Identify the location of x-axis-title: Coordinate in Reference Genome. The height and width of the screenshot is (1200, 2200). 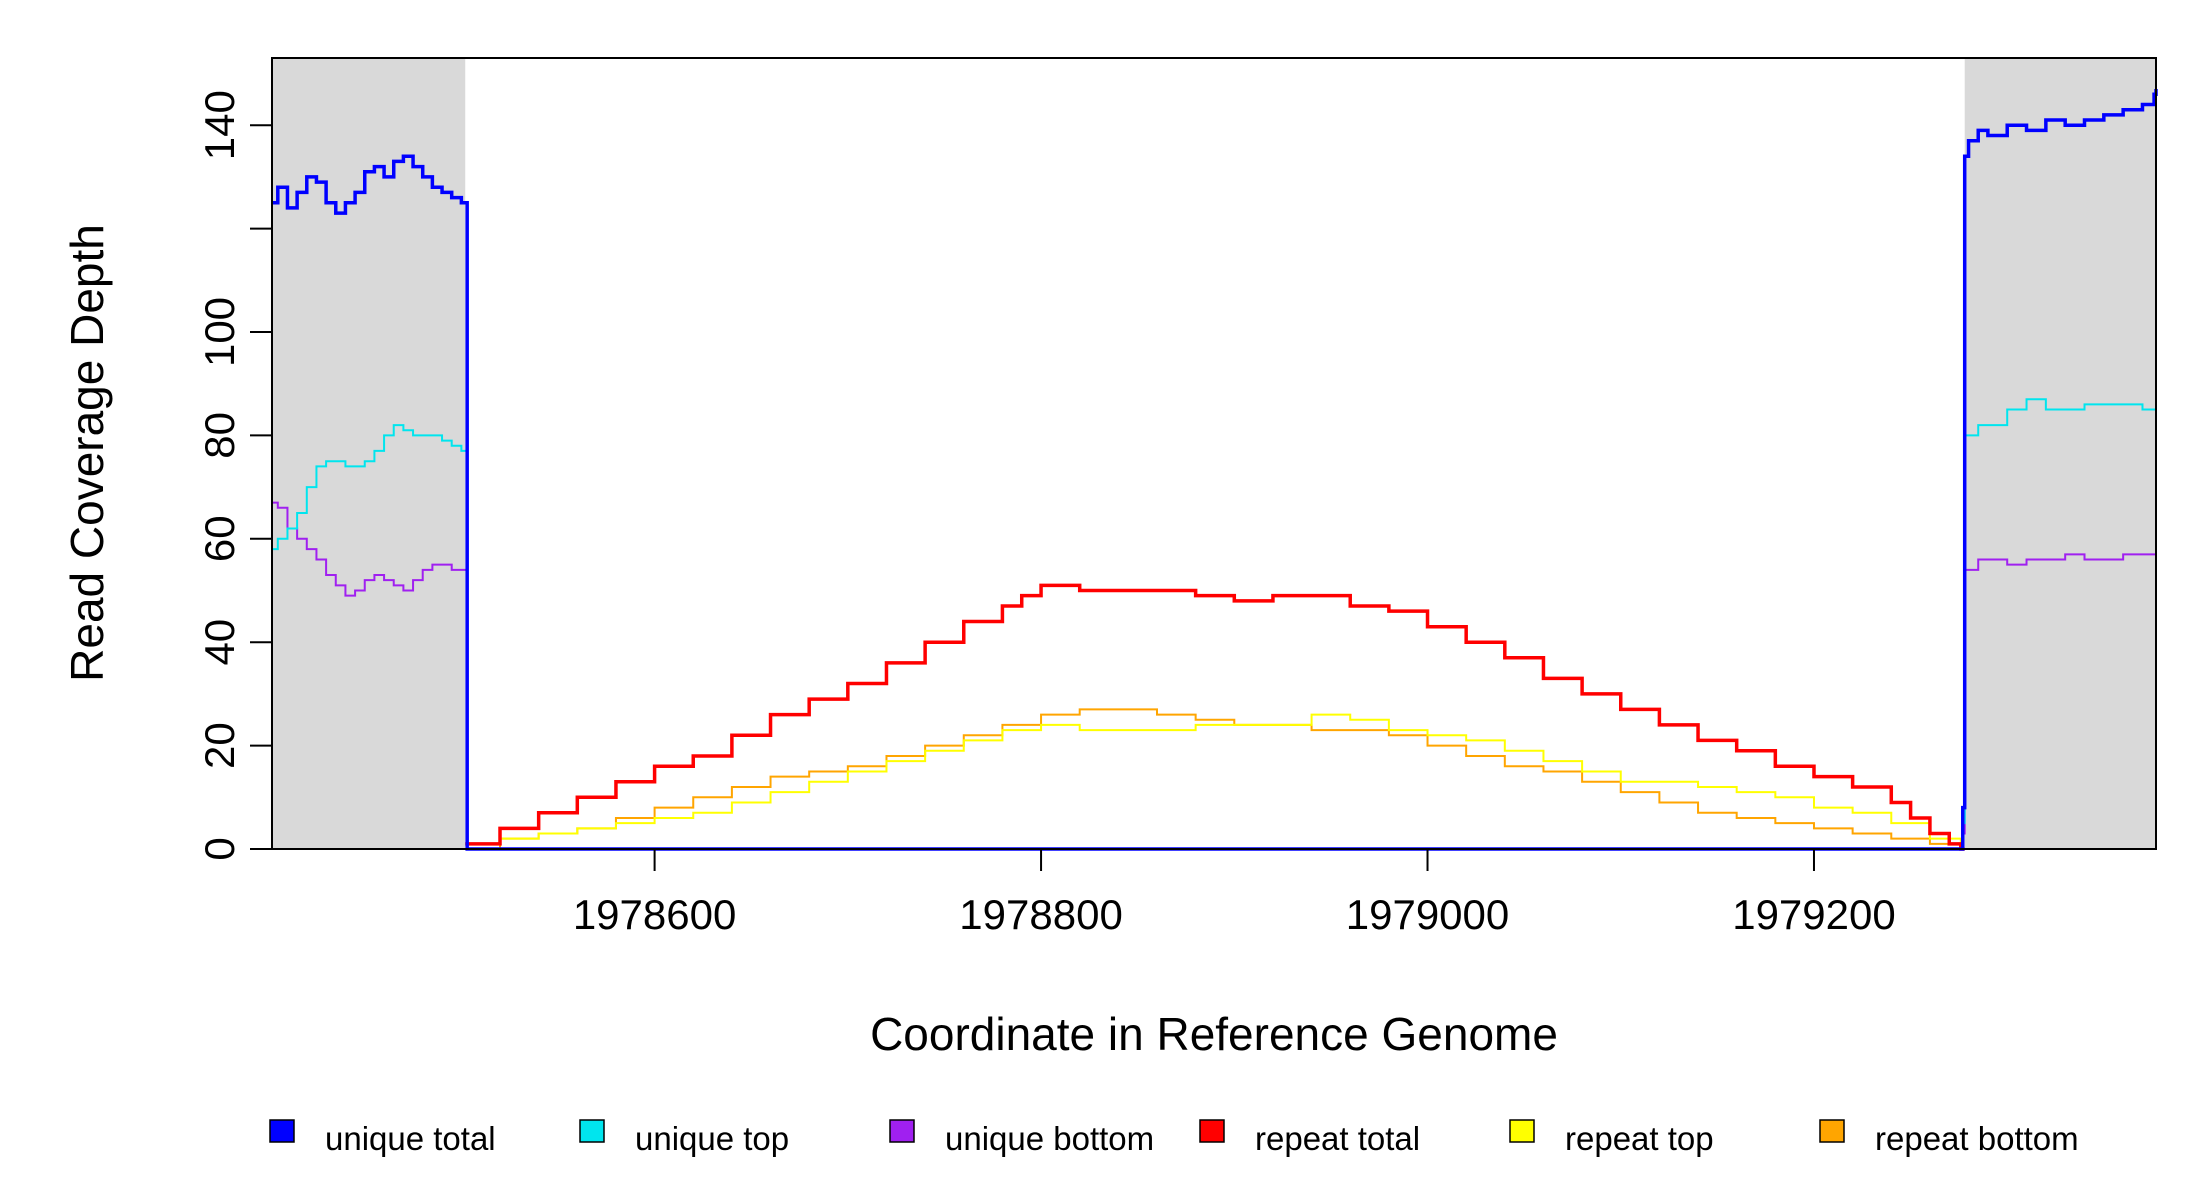
(1214, 1034).